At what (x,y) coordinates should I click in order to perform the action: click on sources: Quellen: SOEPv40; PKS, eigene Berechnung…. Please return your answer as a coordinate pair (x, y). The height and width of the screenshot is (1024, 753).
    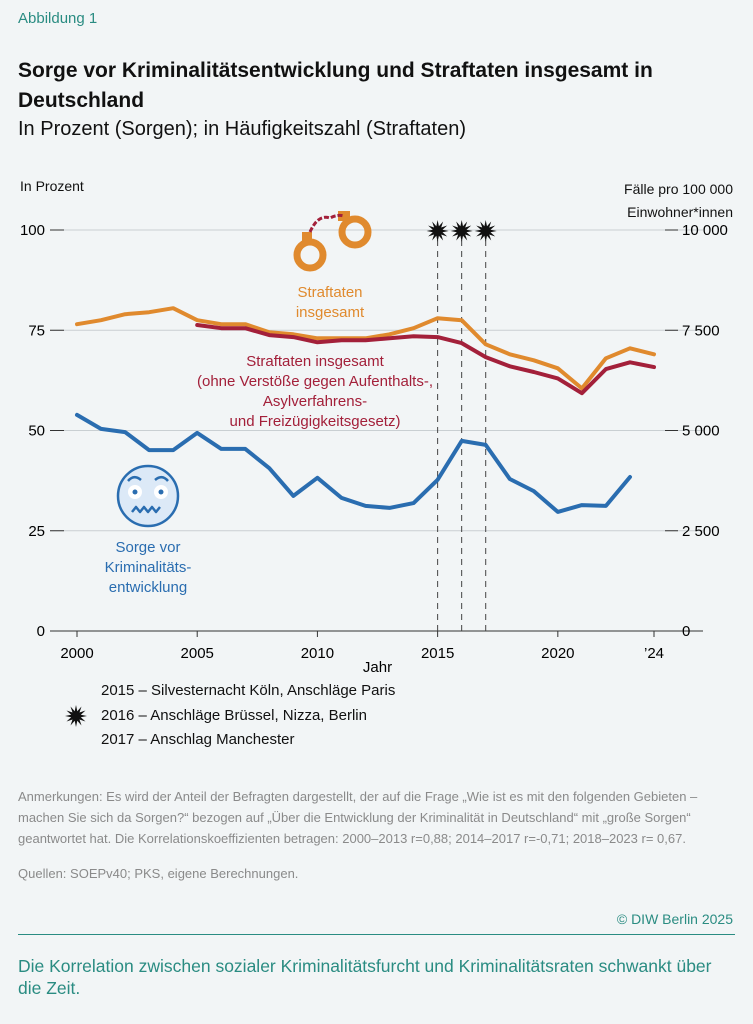
    Looking at the image, I should click on (158, 873).